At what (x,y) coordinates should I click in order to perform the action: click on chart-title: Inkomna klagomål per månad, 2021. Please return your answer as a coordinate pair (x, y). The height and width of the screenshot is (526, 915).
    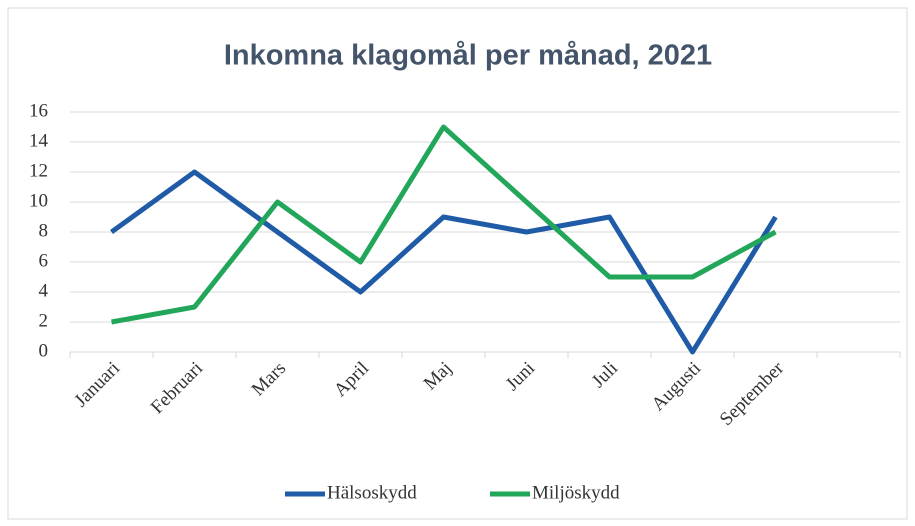
    Looking at the image, I should click on (468, 56).